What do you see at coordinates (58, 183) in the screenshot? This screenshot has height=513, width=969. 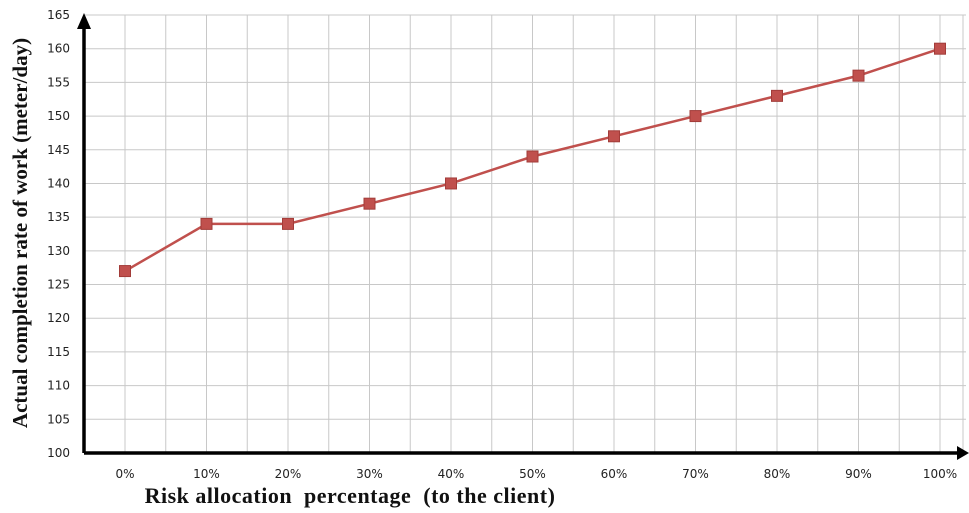 I see `y-tick-label: 140` at bounding box center [58, 183].